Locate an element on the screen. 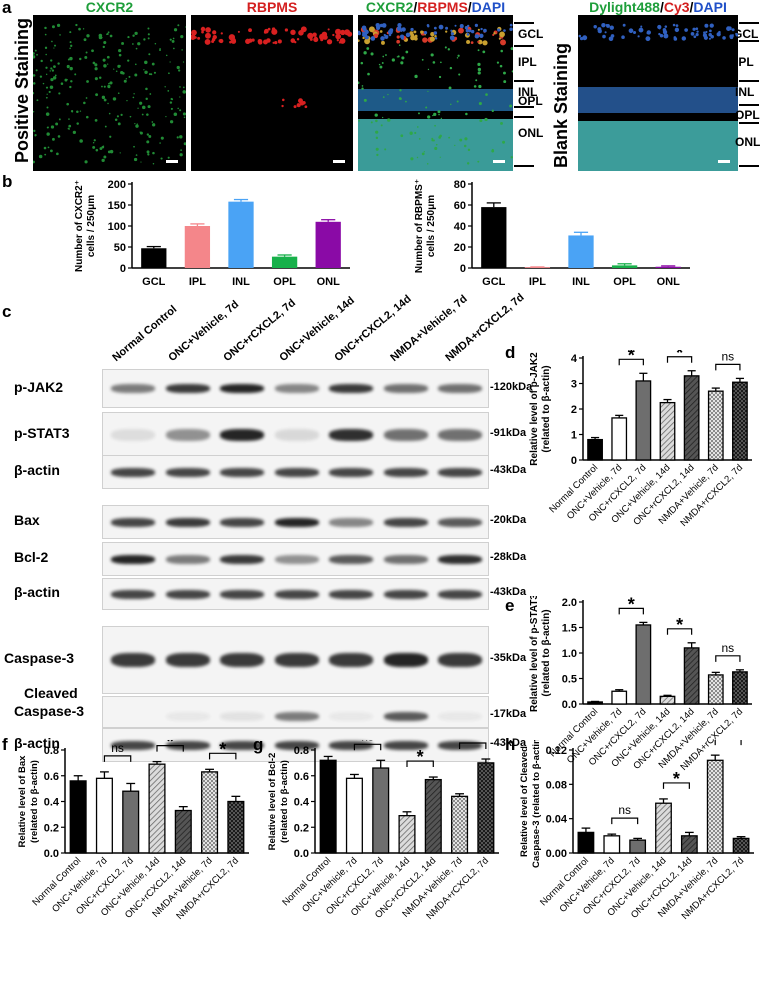  micrograph-rbpms is located at coordinates (272, 93).